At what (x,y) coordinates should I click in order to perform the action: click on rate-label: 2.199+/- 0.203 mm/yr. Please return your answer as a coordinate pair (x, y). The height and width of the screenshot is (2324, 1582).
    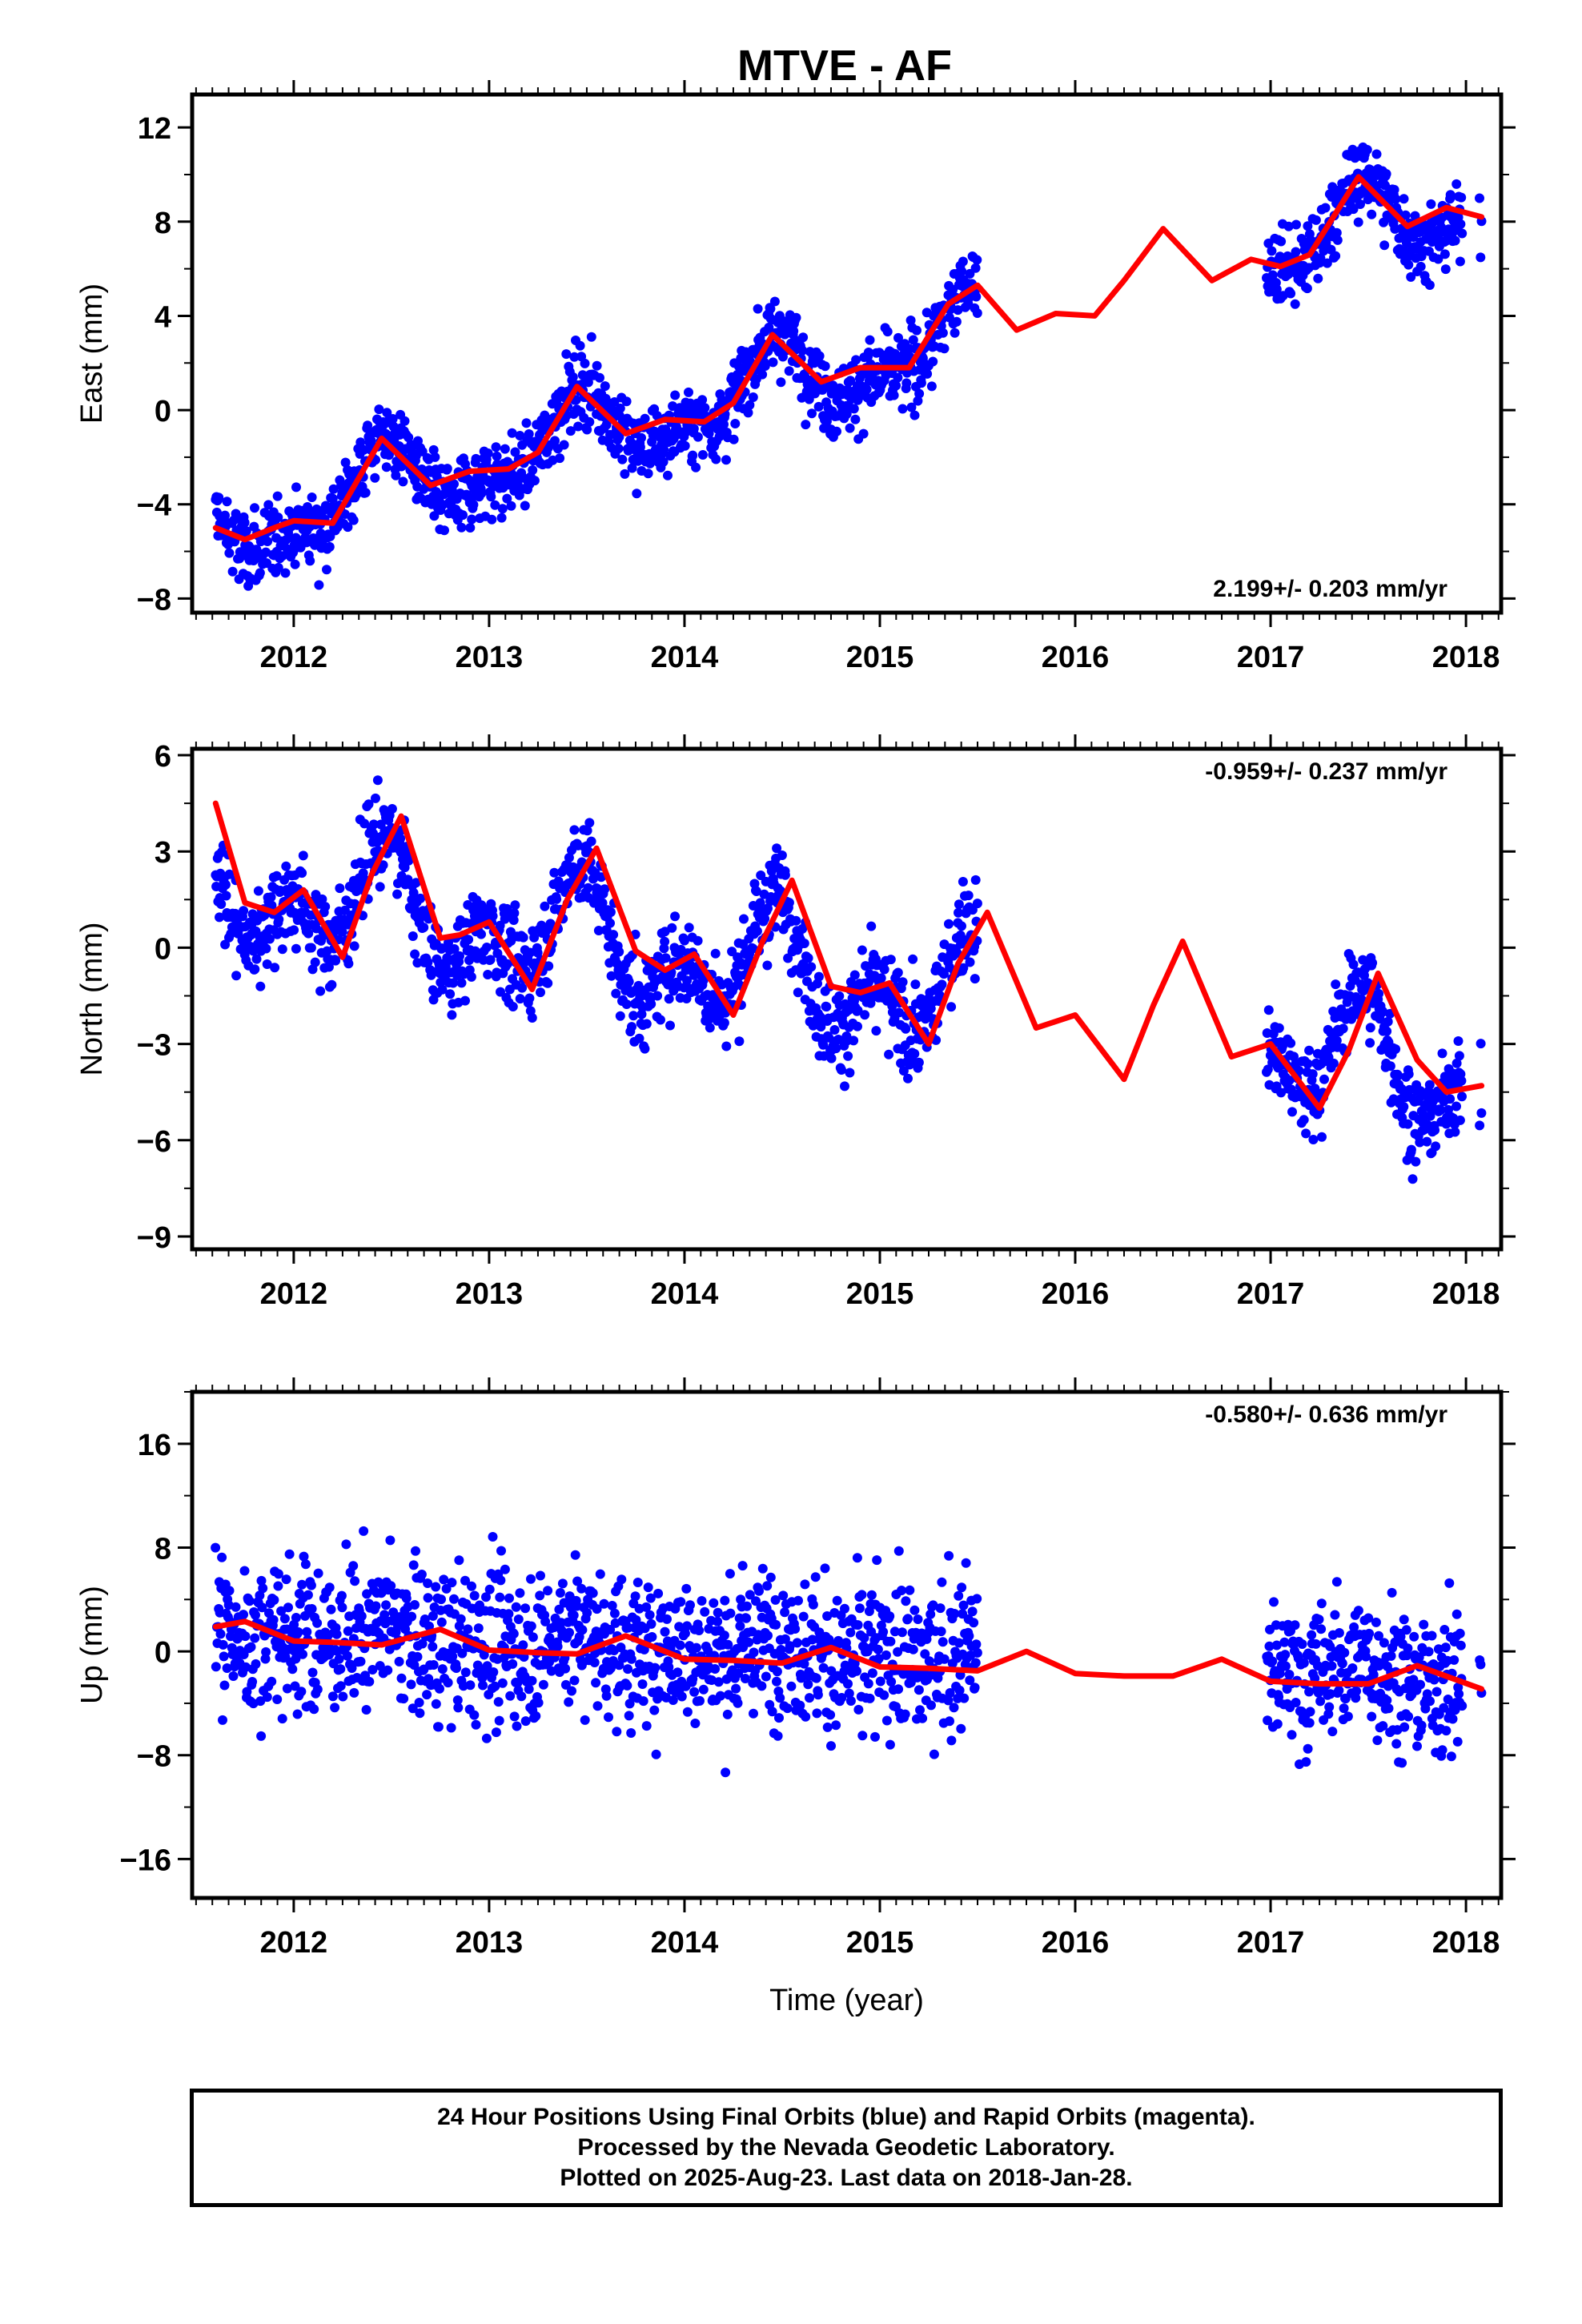
    Looking at the image, I should click on (1330, 589).